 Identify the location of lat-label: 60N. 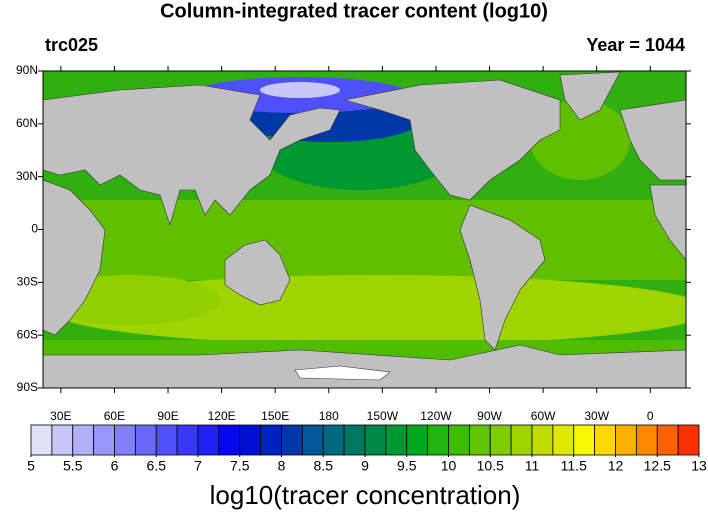
(27, 123).